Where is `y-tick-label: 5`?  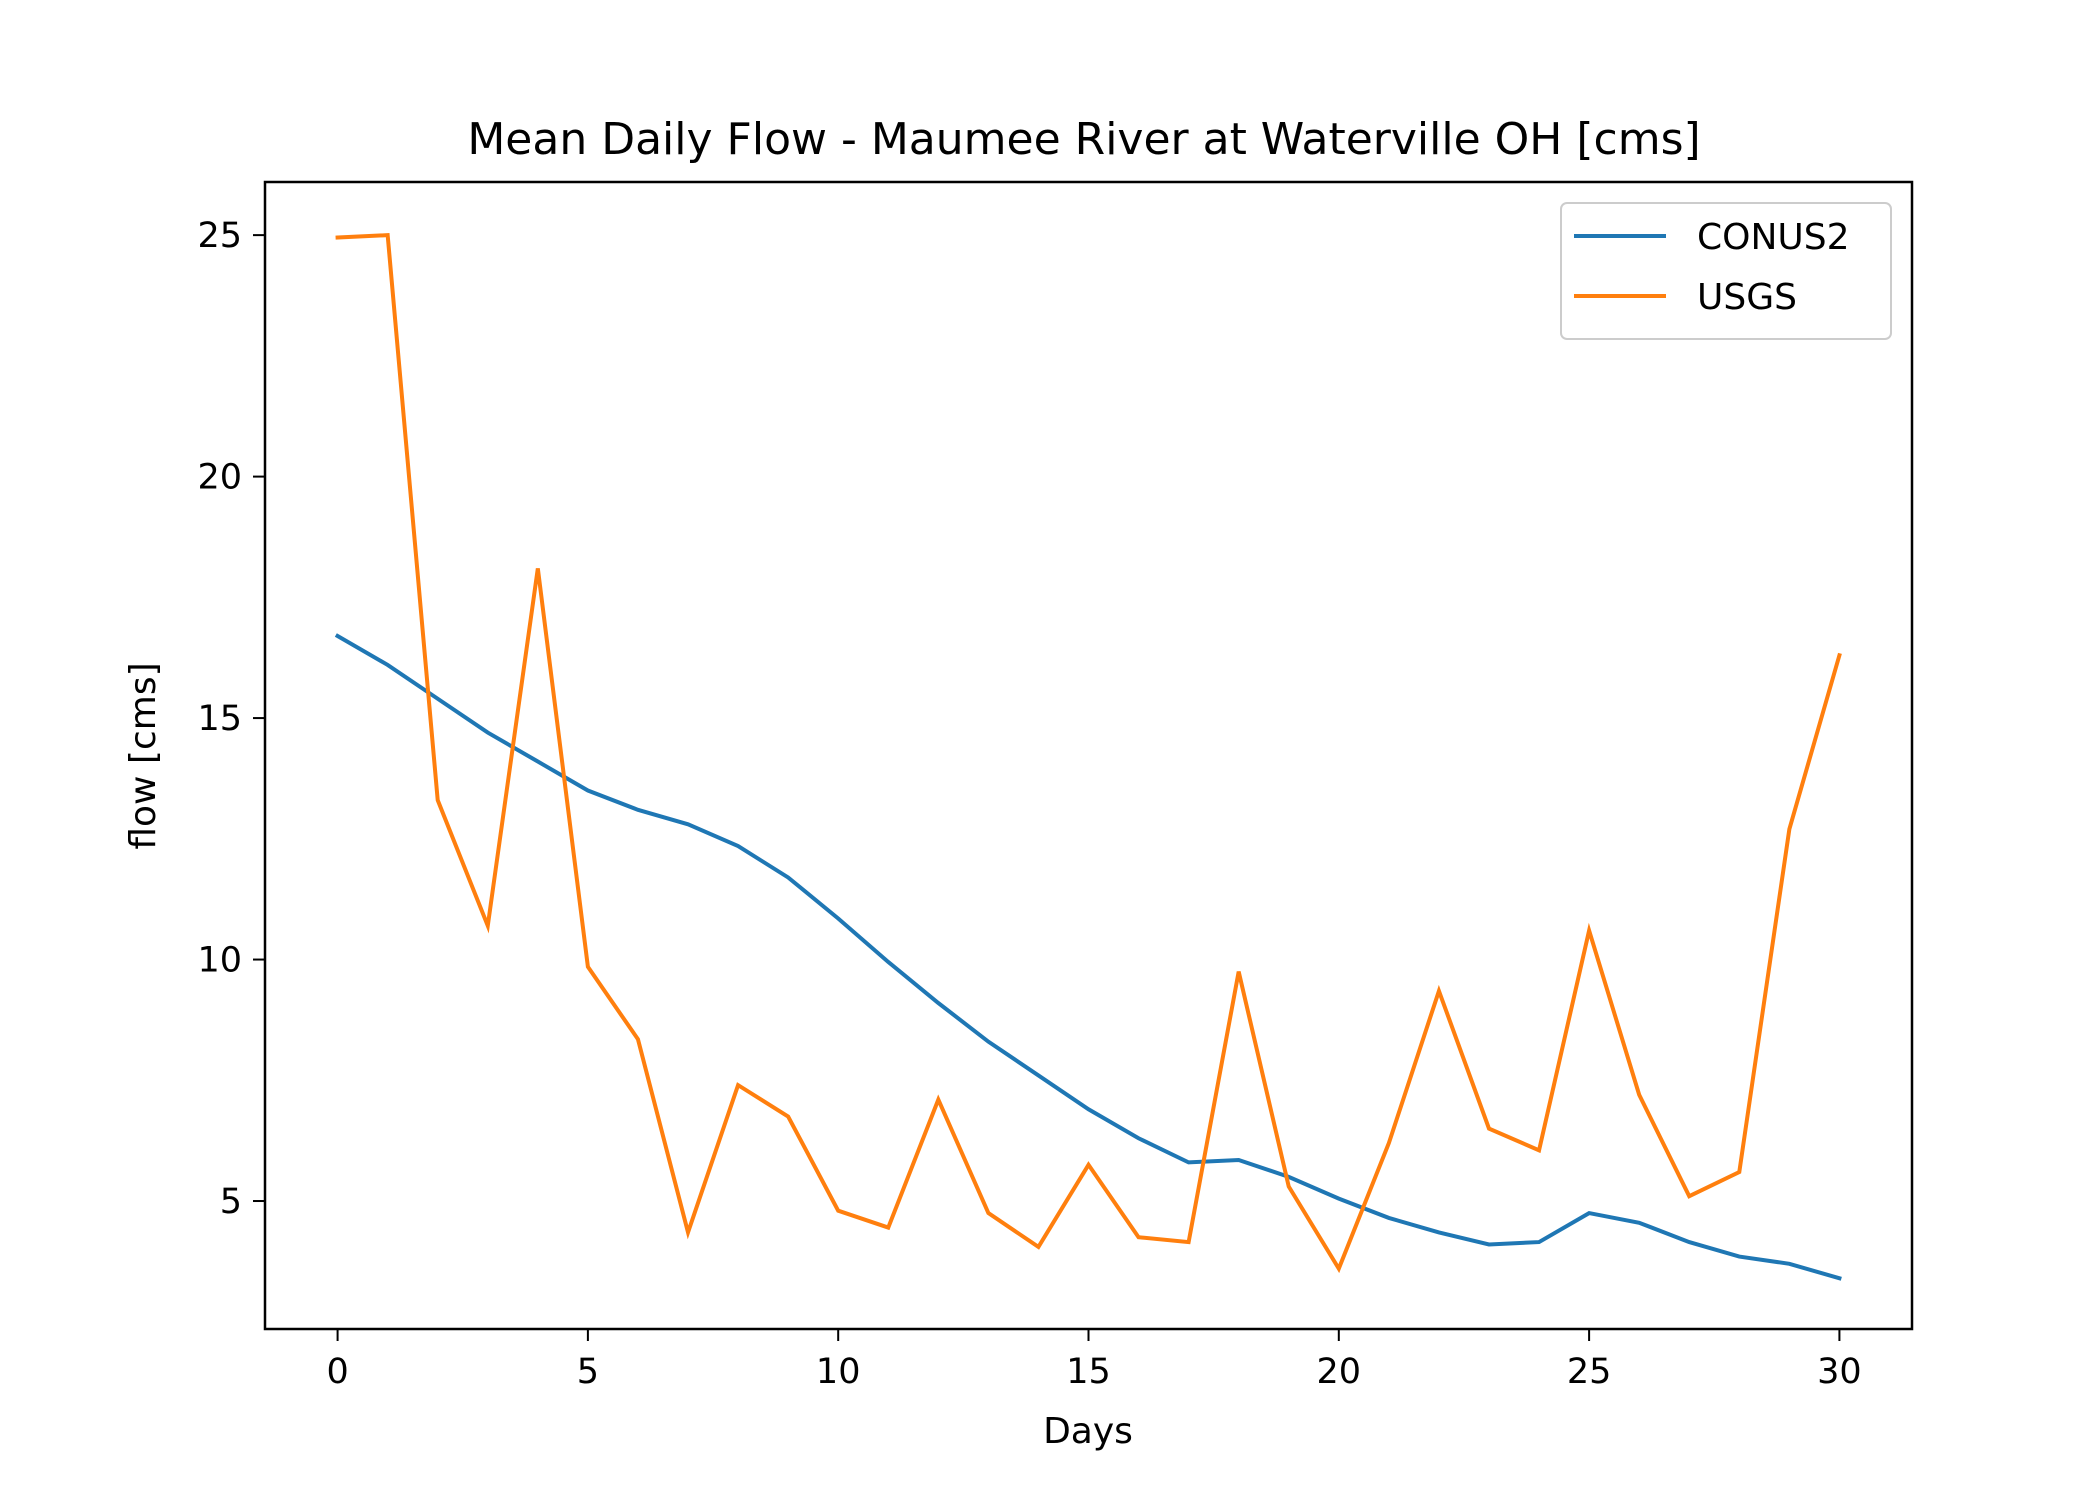
y-tick-label: 5 is located at coordinates (231, 1202).